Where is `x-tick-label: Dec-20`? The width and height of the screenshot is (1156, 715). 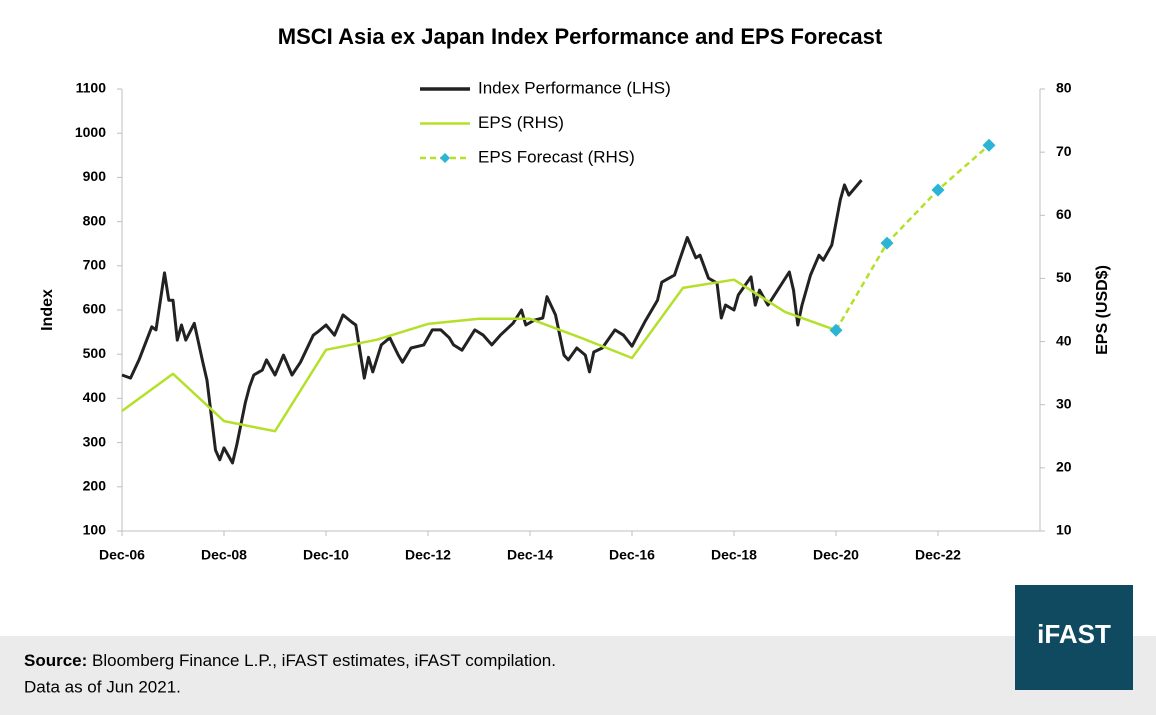 x-tick-label: Dec-20 is located at coordinates (836, 555).